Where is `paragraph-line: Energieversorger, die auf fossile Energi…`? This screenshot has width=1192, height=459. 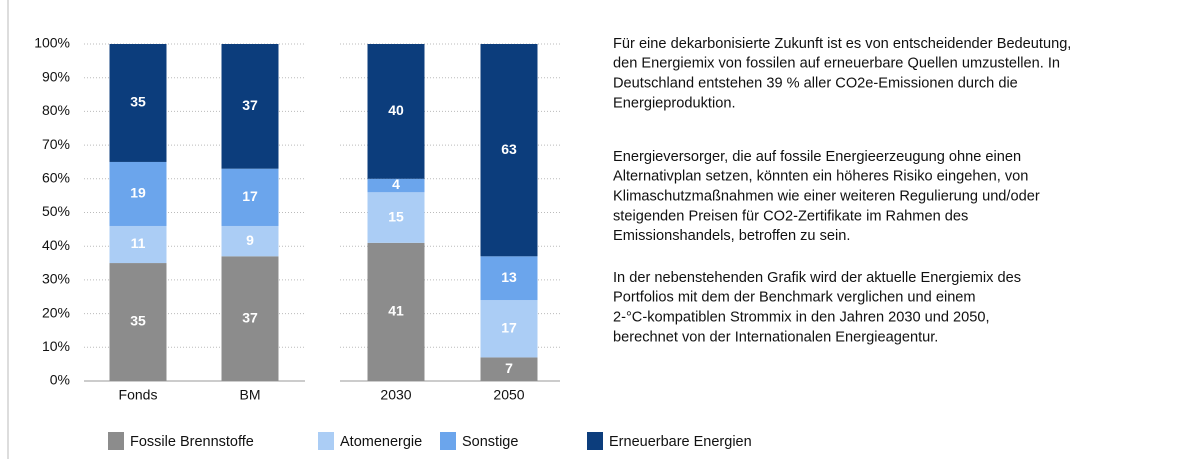
paragraph-line: Energieversorger, die auf fossile Energi… is located at coordinates (817, 157).